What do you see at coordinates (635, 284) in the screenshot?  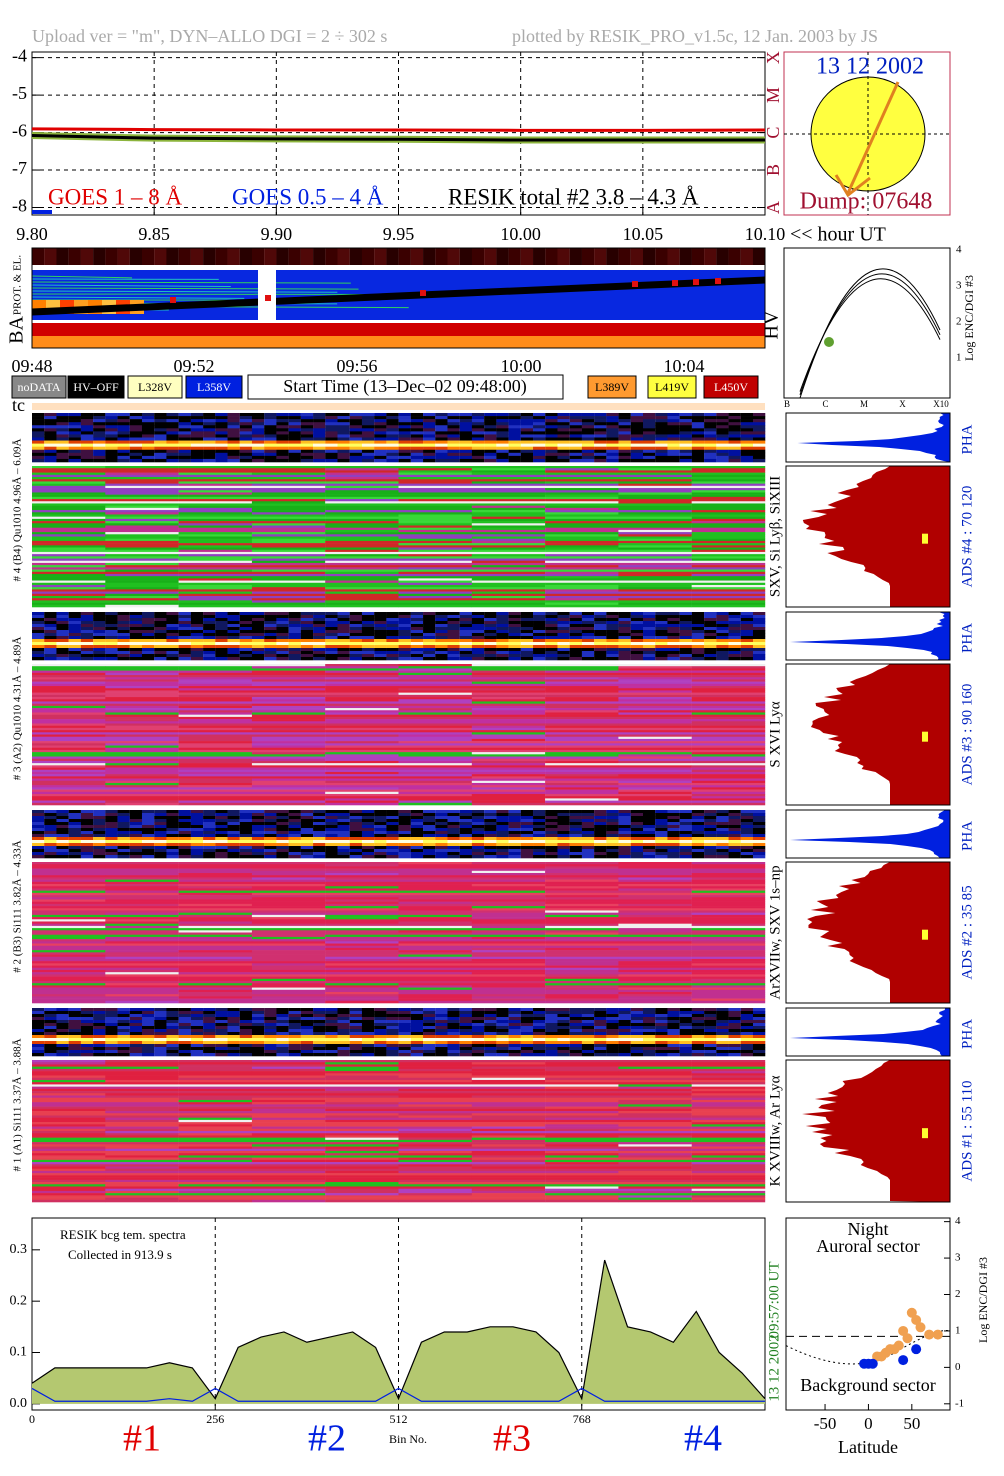 I see `ba-dot` at bounding box center [635, 284].